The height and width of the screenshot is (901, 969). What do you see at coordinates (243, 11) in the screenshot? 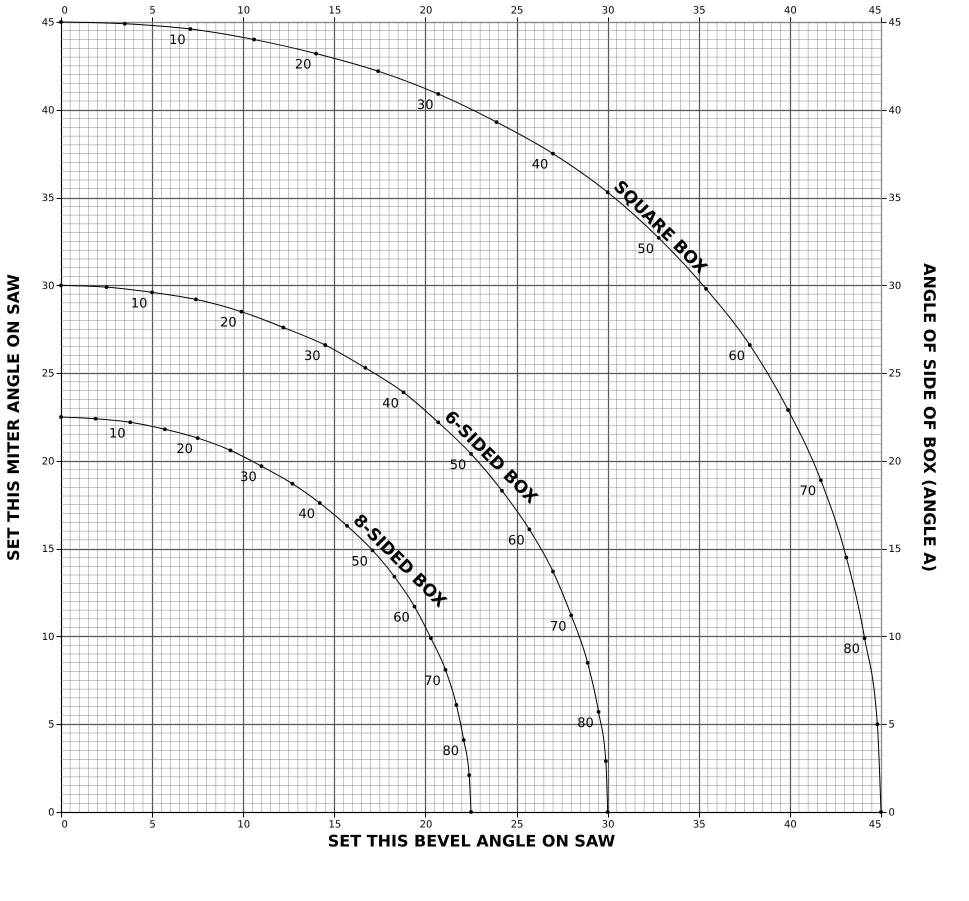
I see `x-tick-label: 10` at bounding box center [243, 11].